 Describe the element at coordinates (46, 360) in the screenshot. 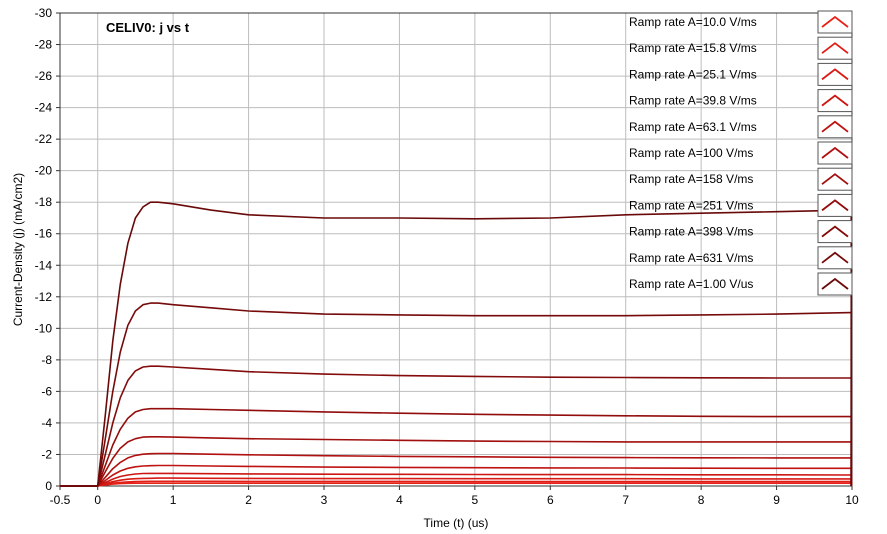

I see `y-tick-label: -8` at that location.